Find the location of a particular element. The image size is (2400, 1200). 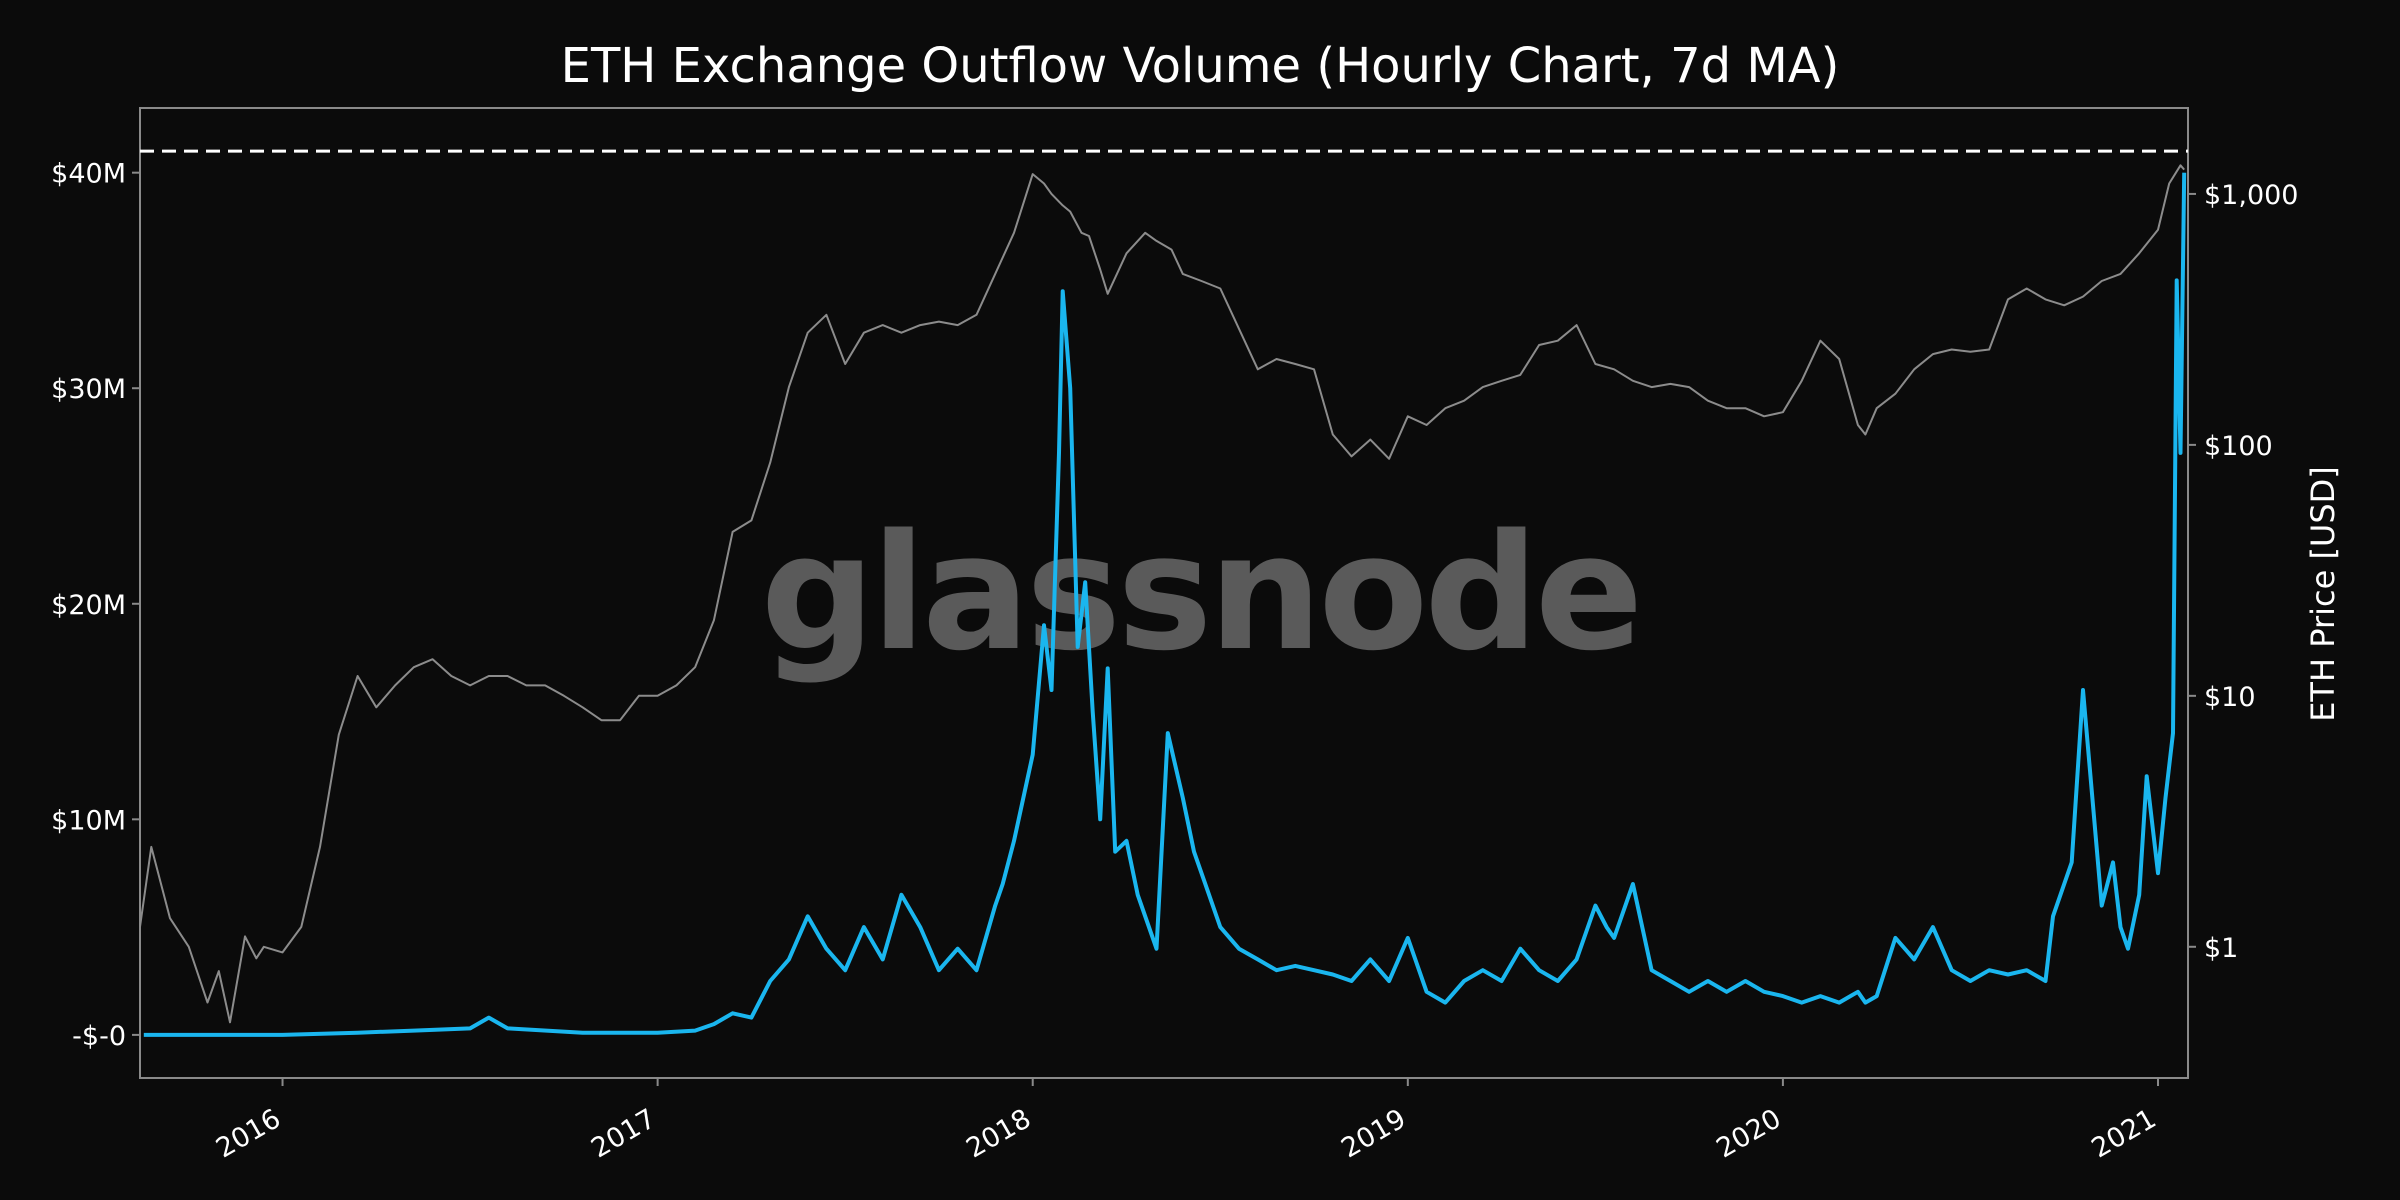

y-left-tick-label: $40M is located at coordinates (88, 174).